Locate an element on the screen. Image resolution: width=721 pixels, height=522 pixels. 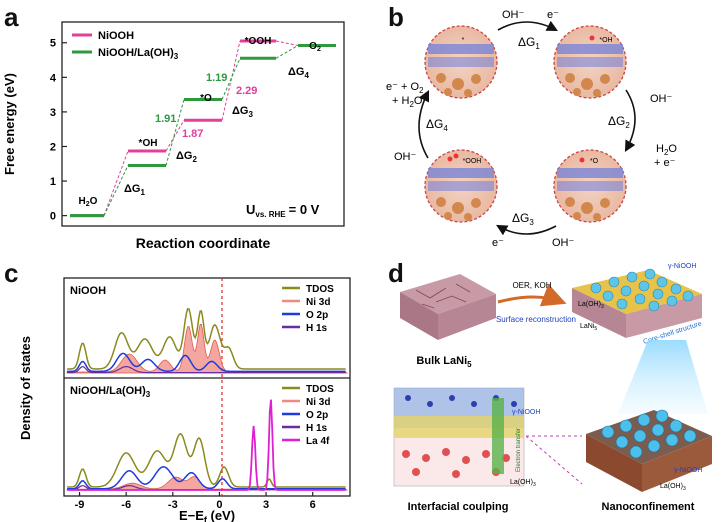
gamma-inset-label: γ-NiOOH is located at coordinates (526, 412).